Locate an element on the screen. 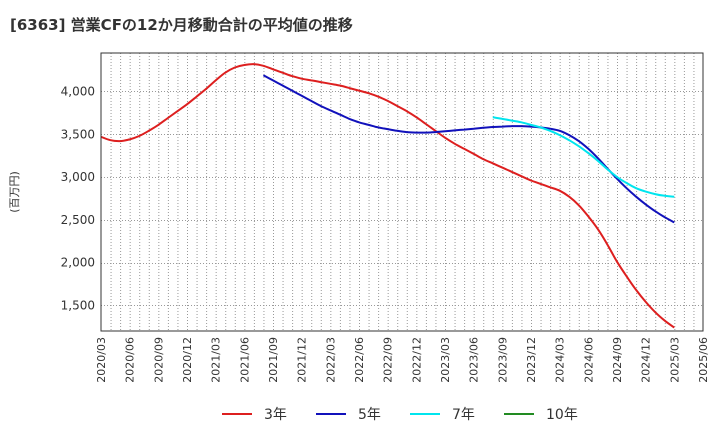 The width and height of the screenshot is (720, 440). y-tick-label: 3,500 is located at coordinates (78, 134).